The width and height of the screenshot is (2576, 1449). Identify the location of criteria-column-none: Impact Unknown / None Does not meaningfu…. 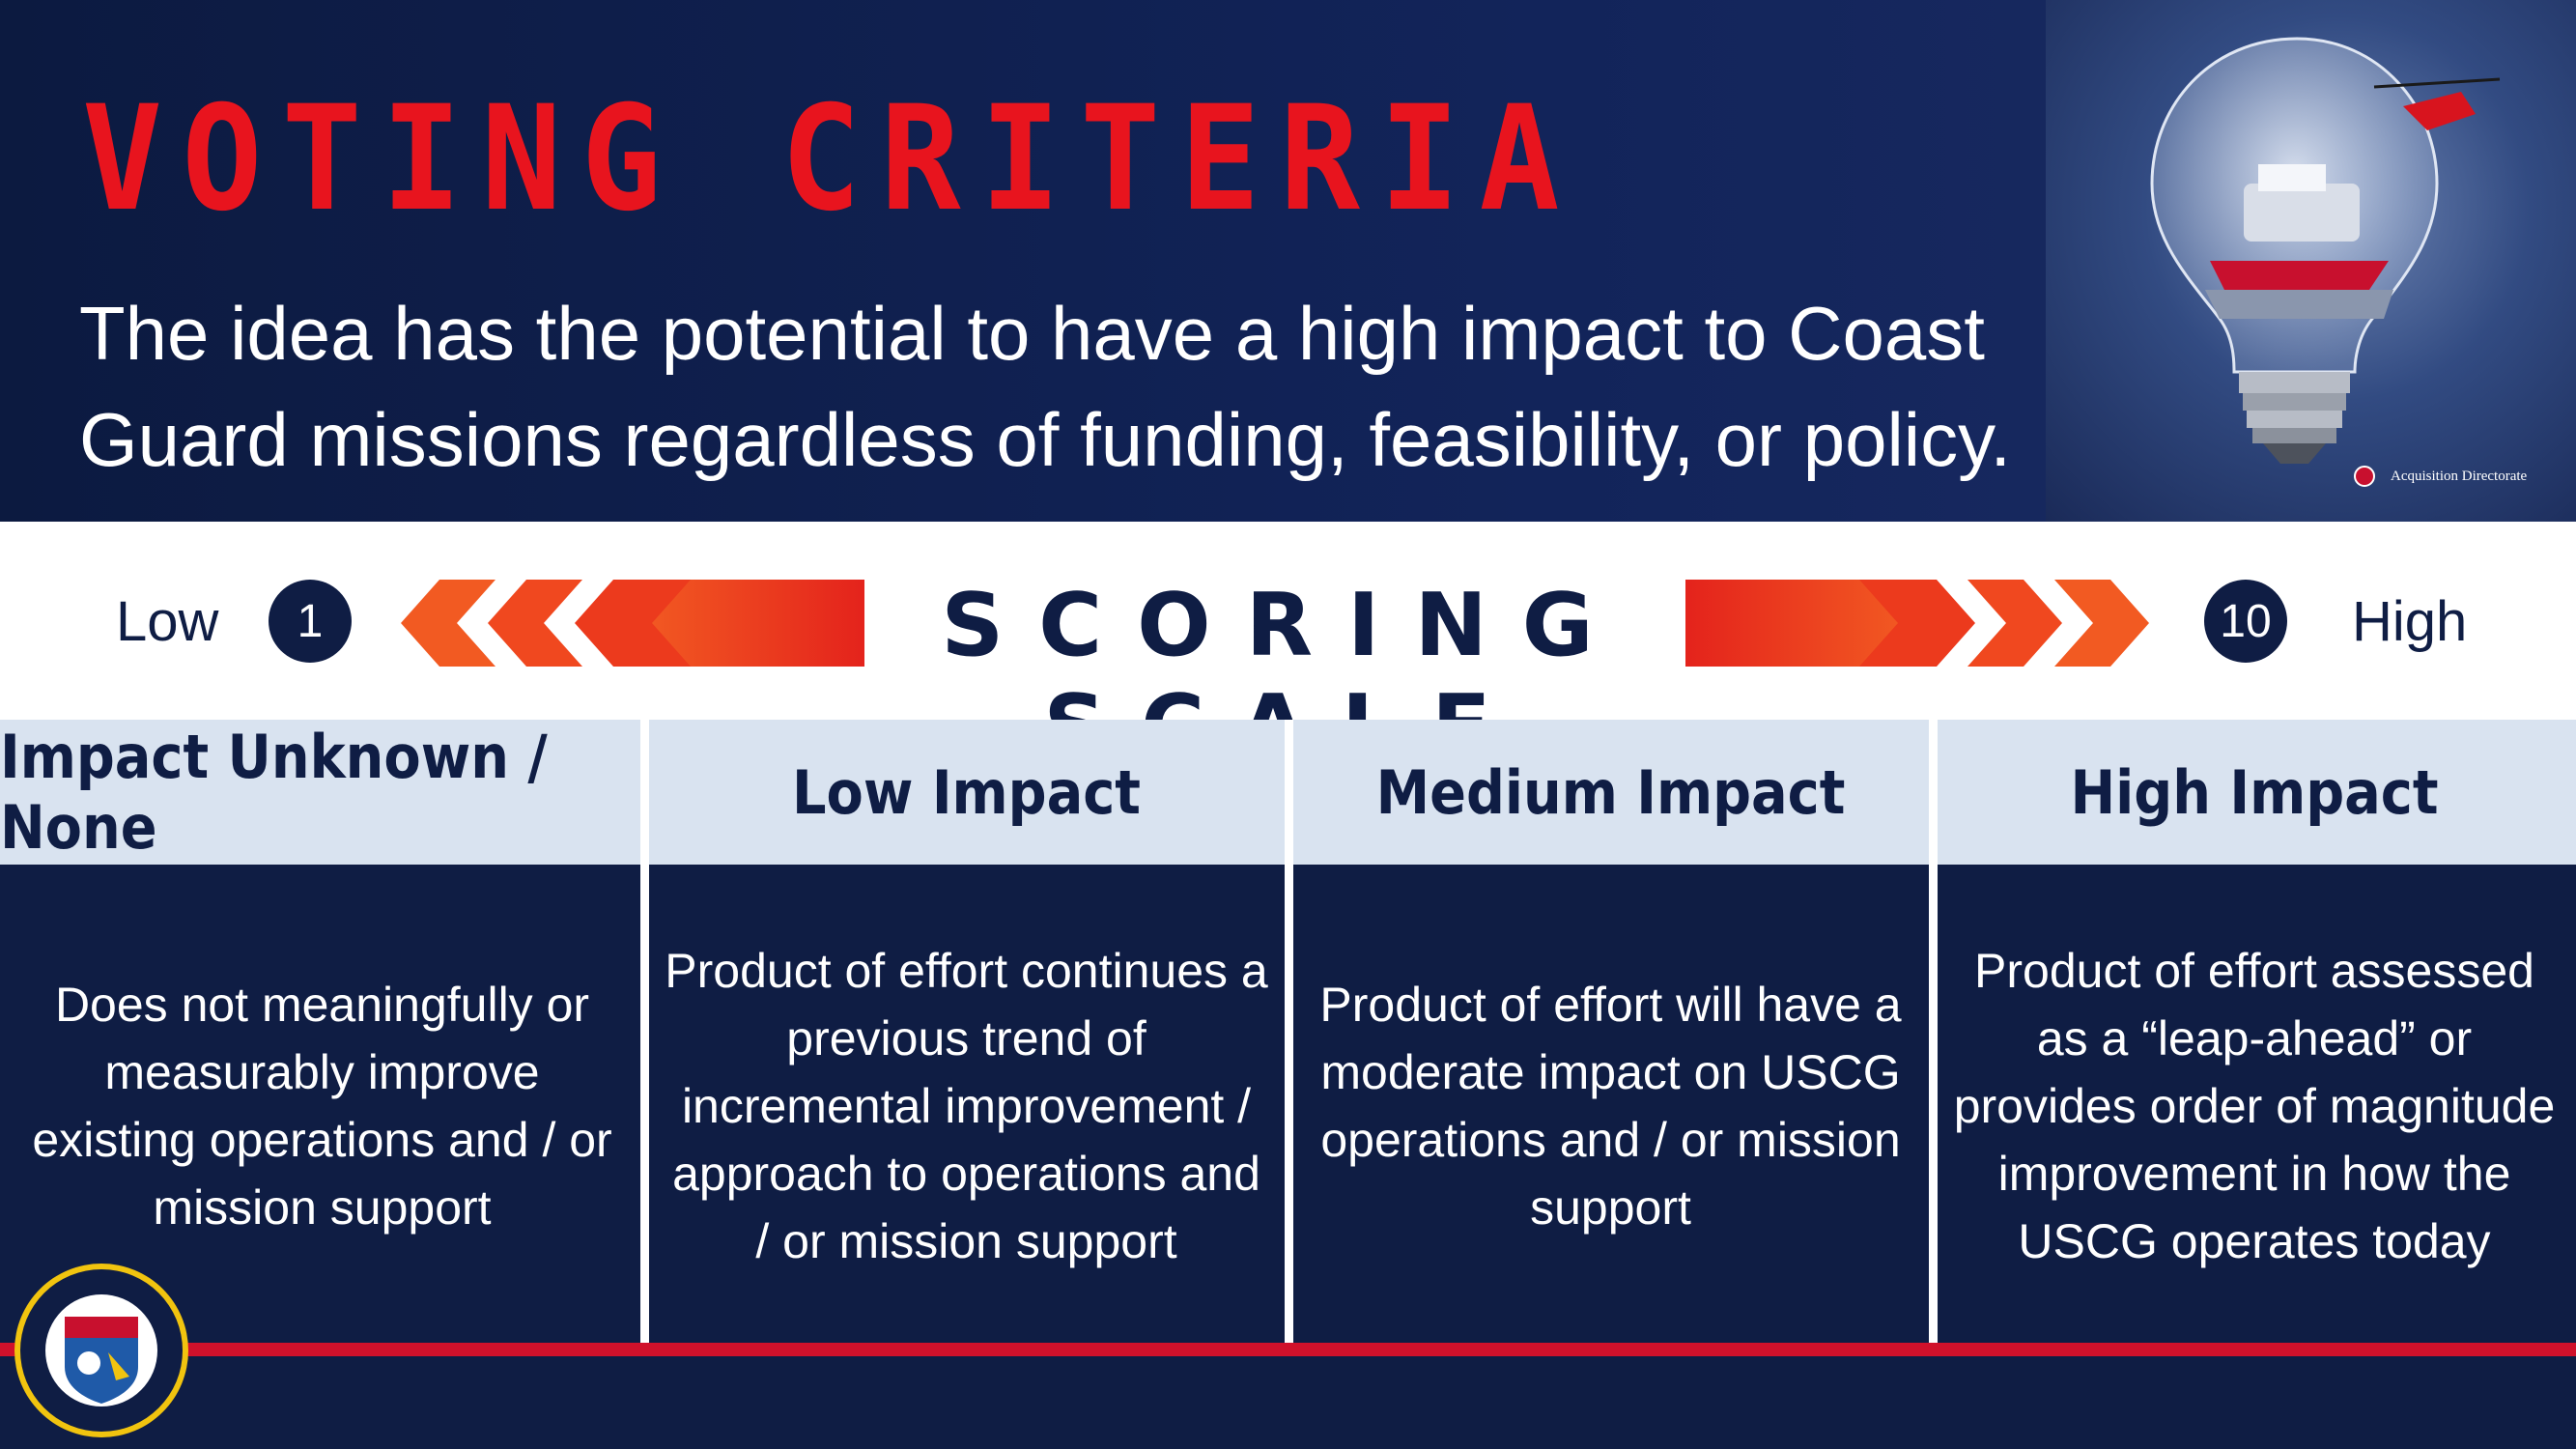
(322, 1034).